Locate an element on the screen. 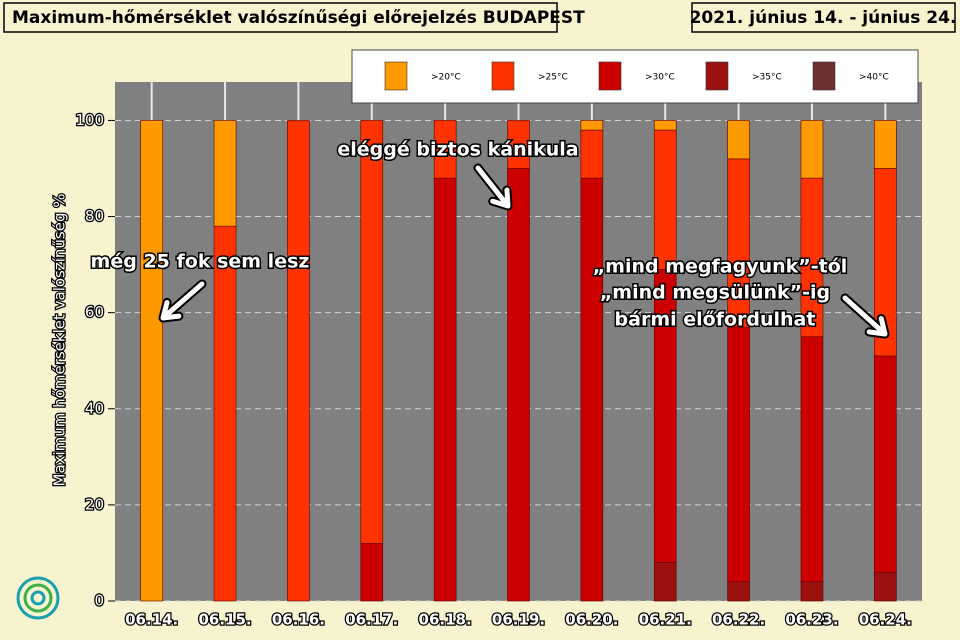  legend-label: >40°C is located at coordinates (874, 78).